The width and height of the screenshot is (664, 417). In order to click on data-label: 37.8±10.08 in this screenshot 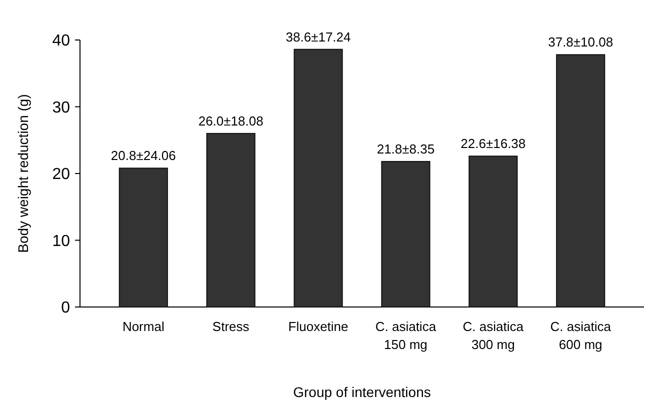, I will do `click(581, 42)`.